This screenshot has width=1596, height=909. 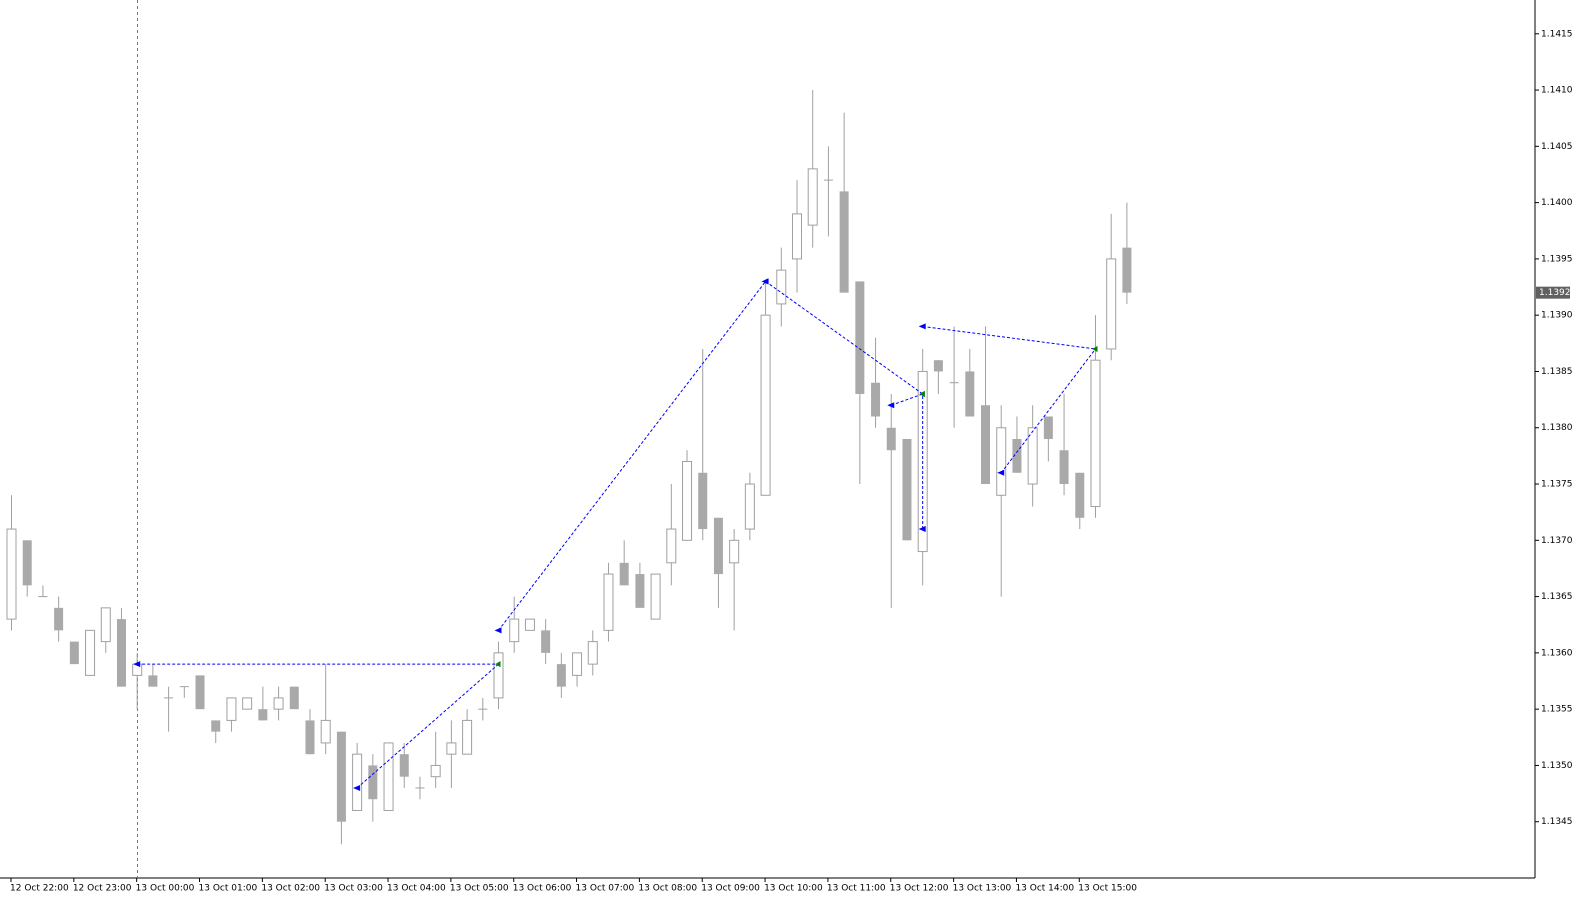 I want to click on x-tick-label: 13 Oct 02:00, so click(x=290, y=889).